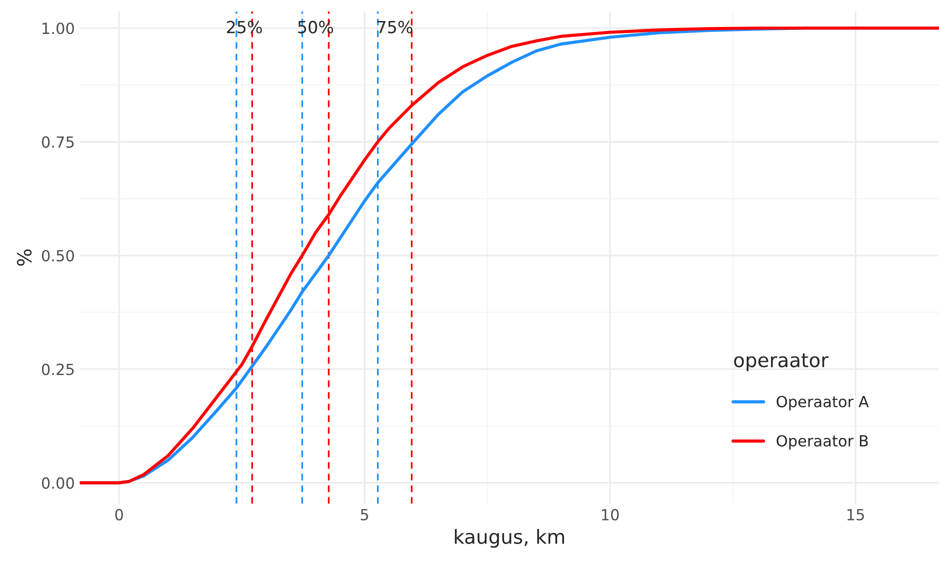 This screenshot has width=939, height=566. I want to click on y-tick-label: 0.50, so click(58, 256).